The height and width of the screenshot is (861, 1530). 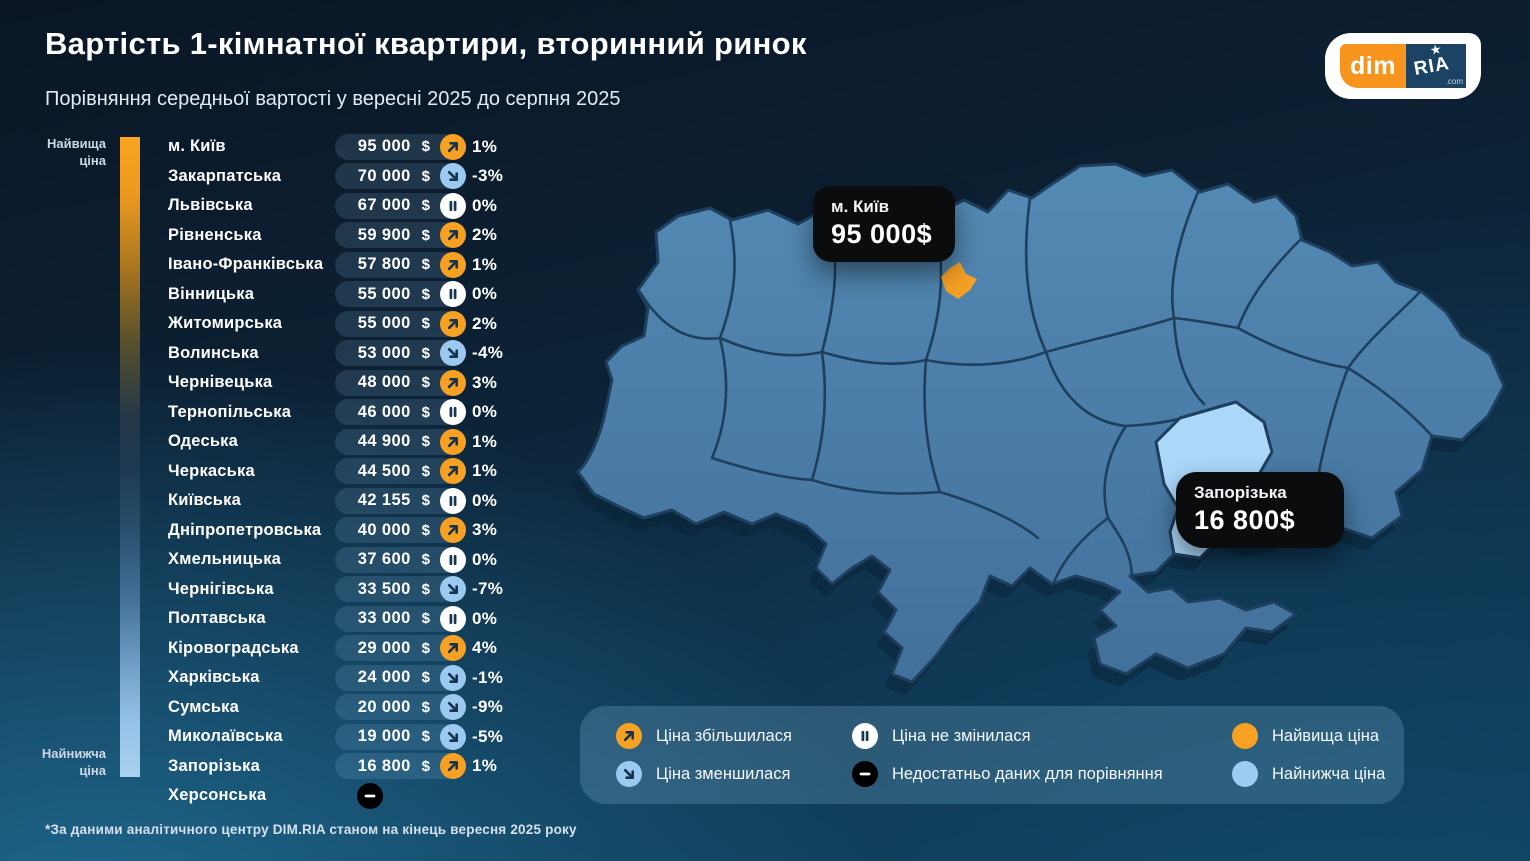 I want to click on logo-com-text: .com, so click(x=1454, y=81).